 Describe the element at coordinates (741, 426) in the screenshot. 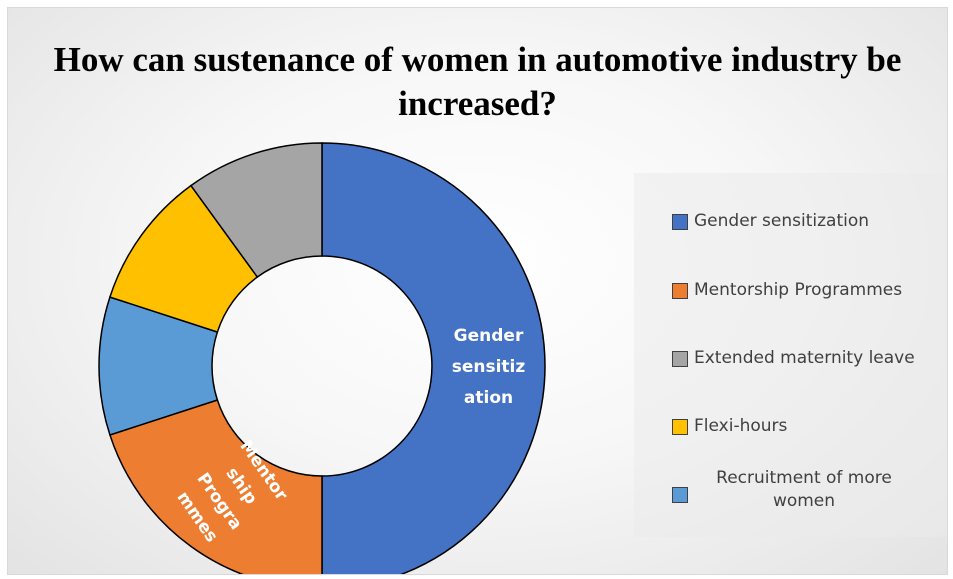

I see `legend-label: Flexi-hours` at that location.